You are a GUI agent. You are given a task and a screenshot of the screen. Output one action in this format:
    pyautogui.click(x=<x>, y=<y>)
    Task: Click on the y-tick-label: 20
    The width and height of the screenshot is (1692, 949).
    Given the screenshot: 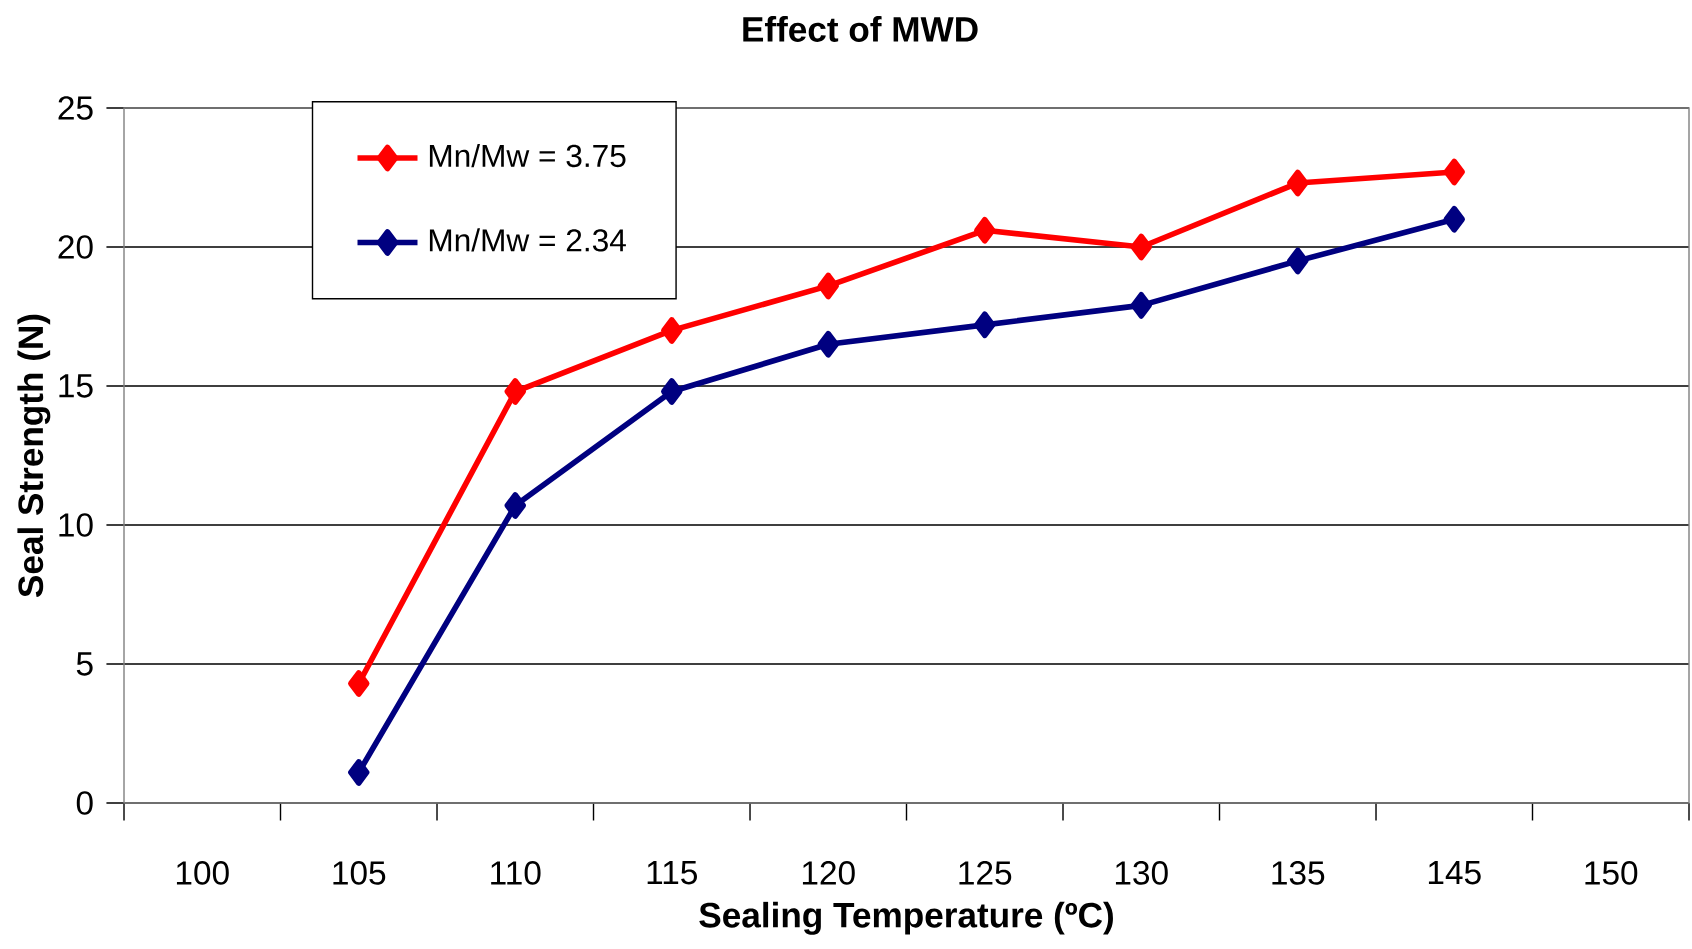 What is the action you would take?
    pyautogui.click(x=75, y=247)
    